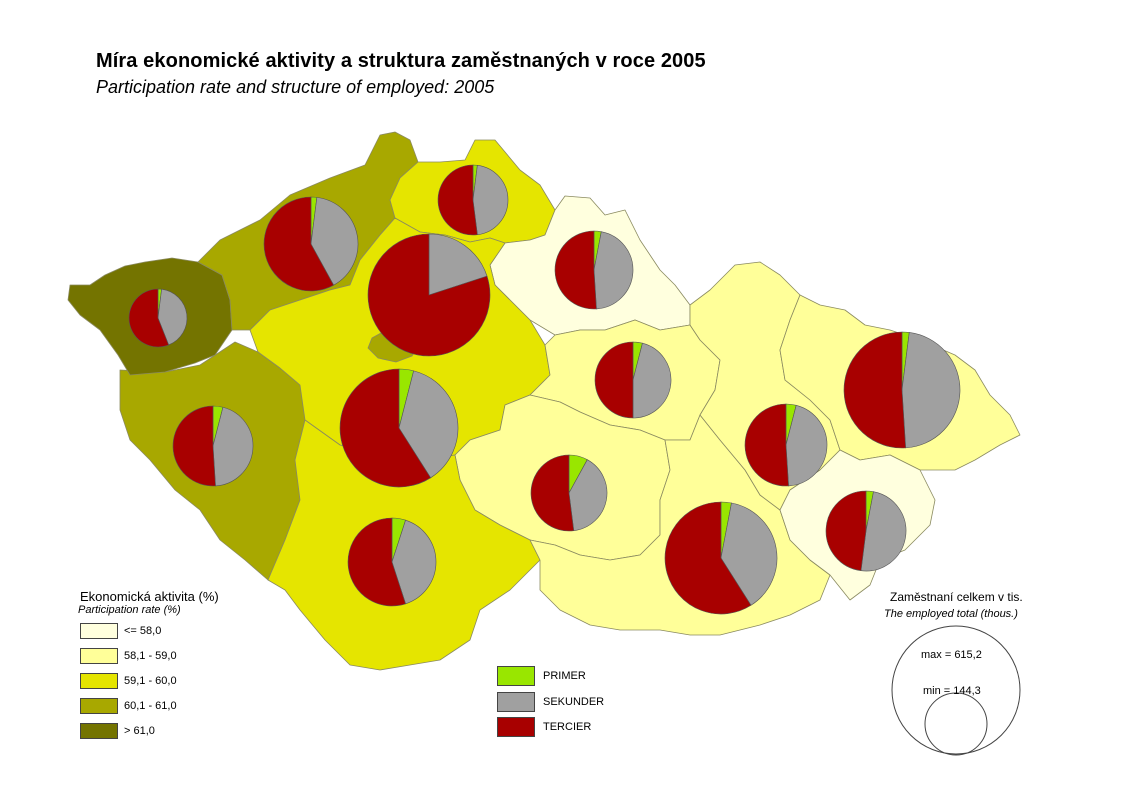 The height and width of the screenshot is (794, 1122). Describe the element at coordinates (931, 390) in the screenshot. I see `pie-slice-moravskoslezsky-sekunder` at that location.